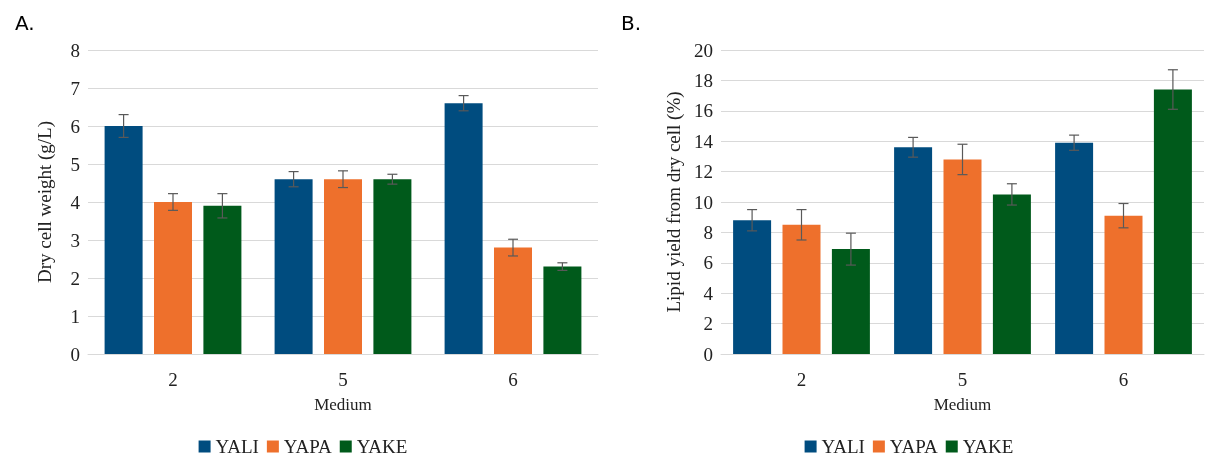  What do you see at coordinates (25, 23) in the screenshot?
I see `chart-title: A.` at bounding box center [25, 23].